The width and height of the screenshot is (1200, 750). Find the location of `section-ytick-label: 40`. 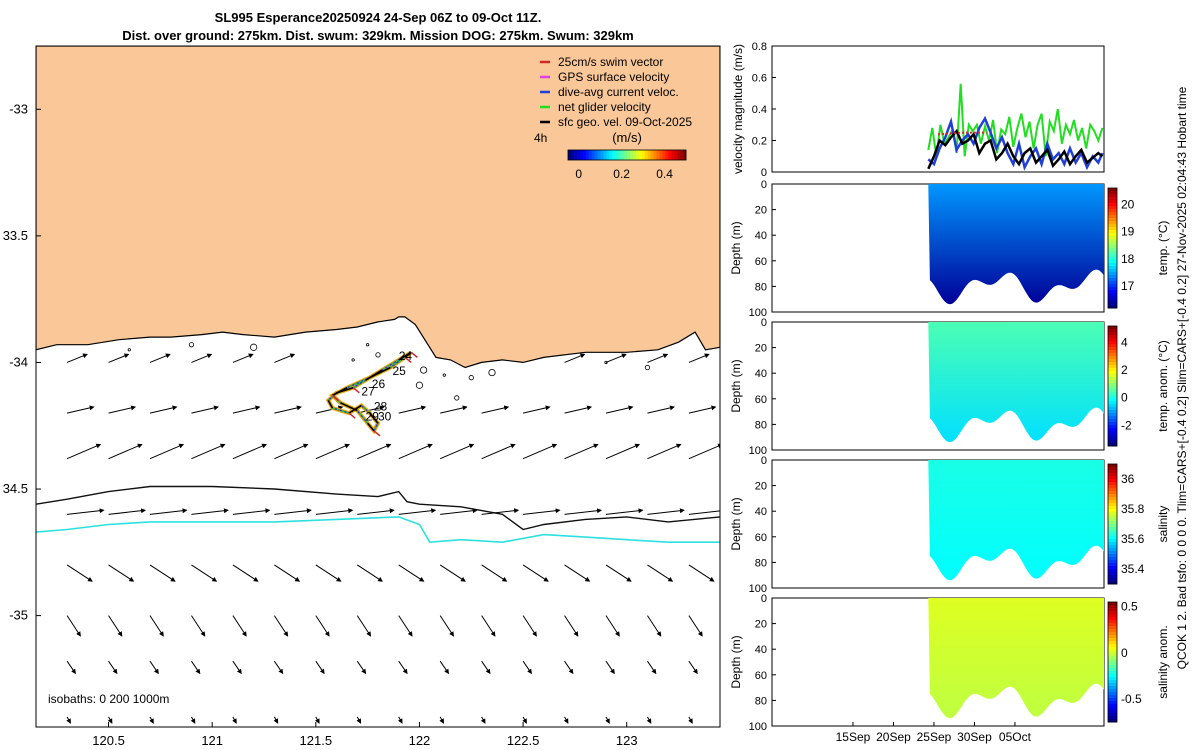

section-ytick-label: 40 is located at coordinates (761, 650).